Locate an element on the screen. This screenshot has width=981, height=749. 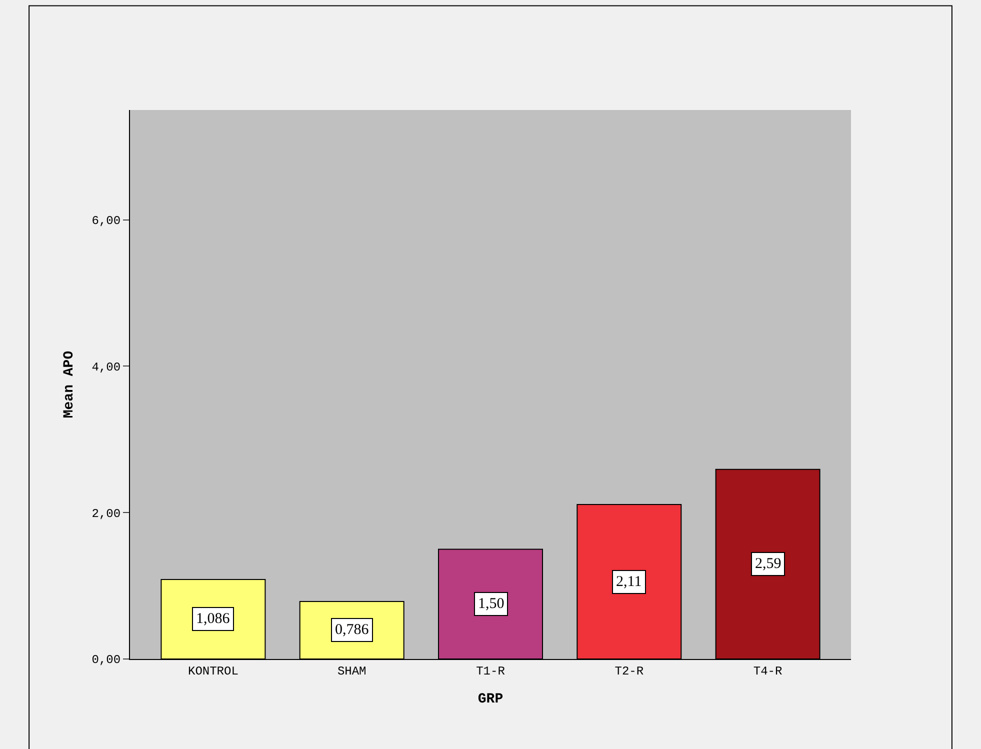
y-tick-label: 6,00 is located at coordinates (106, 221).